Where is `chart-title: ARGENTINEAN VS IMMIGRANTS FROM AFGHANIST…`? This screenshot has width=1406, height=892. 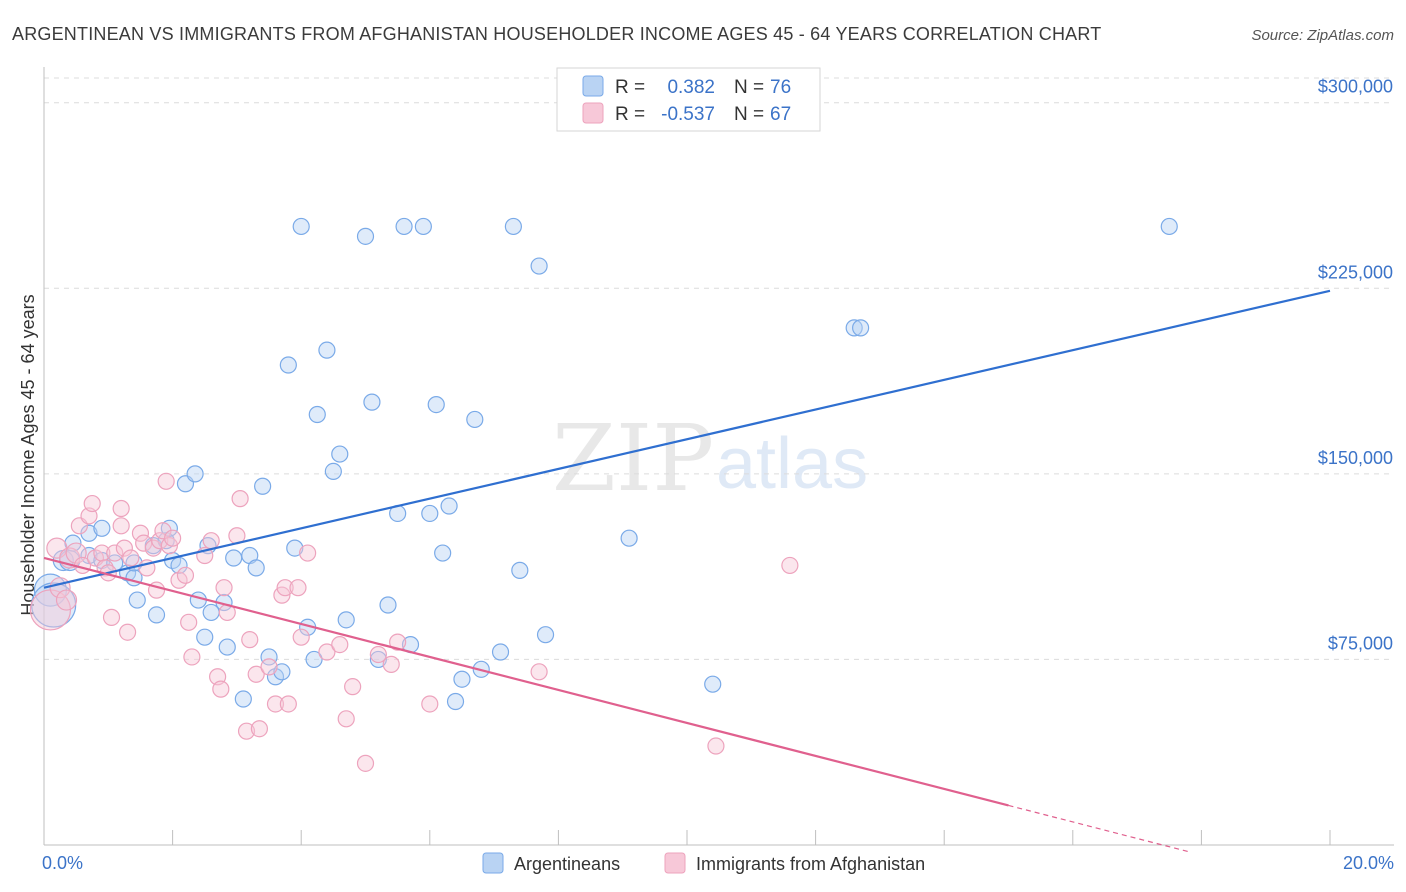
chart-title: ARGENTINEAN VS IMMIGRANTS FROM AFGHANIST… is located at coordinates (556, 34).